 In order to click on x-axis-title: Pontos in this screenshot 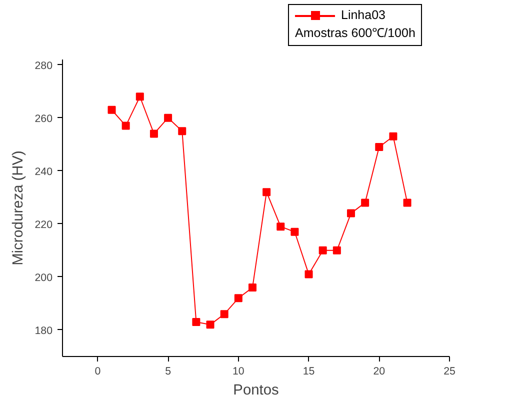, I will do `click(256, 390)`.